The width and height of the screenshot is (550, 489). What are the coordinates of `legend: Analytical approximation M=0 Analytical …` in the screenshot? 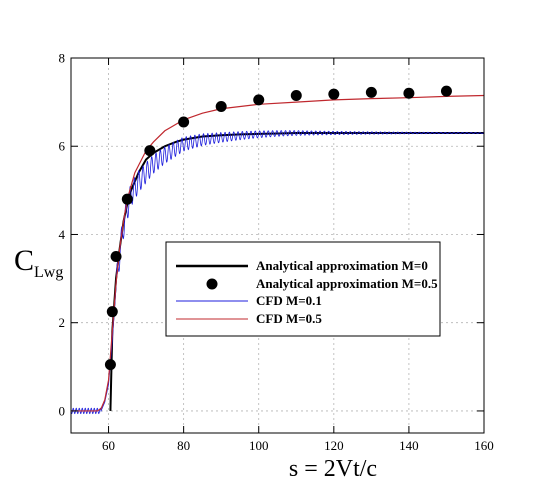 It's located at (303, 289).